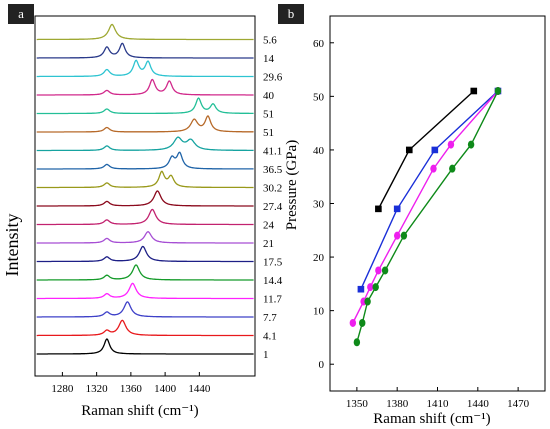  What do you see at coordinates (273, 78) in the screenshot?
I see `trace-pressure-label: 29.6` at bounding box center [273, 78].